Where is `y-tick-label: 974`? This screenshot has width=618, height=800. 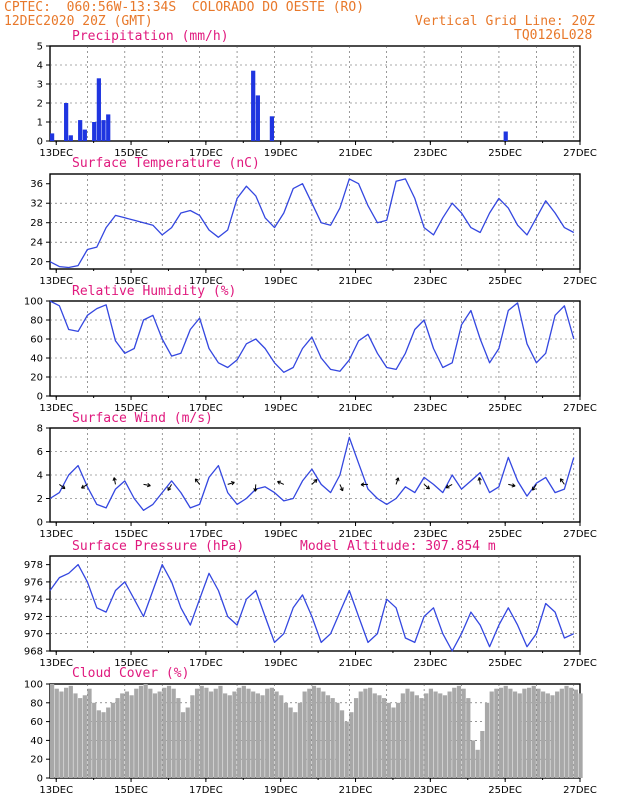 y-tick-label: 974 is located at coordinates (33, 600).